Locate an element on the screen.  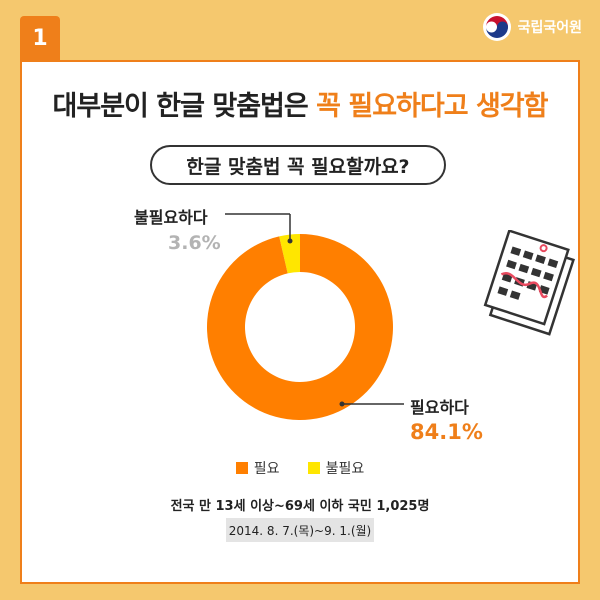
donut-slices is located at coordinates (300, 327).